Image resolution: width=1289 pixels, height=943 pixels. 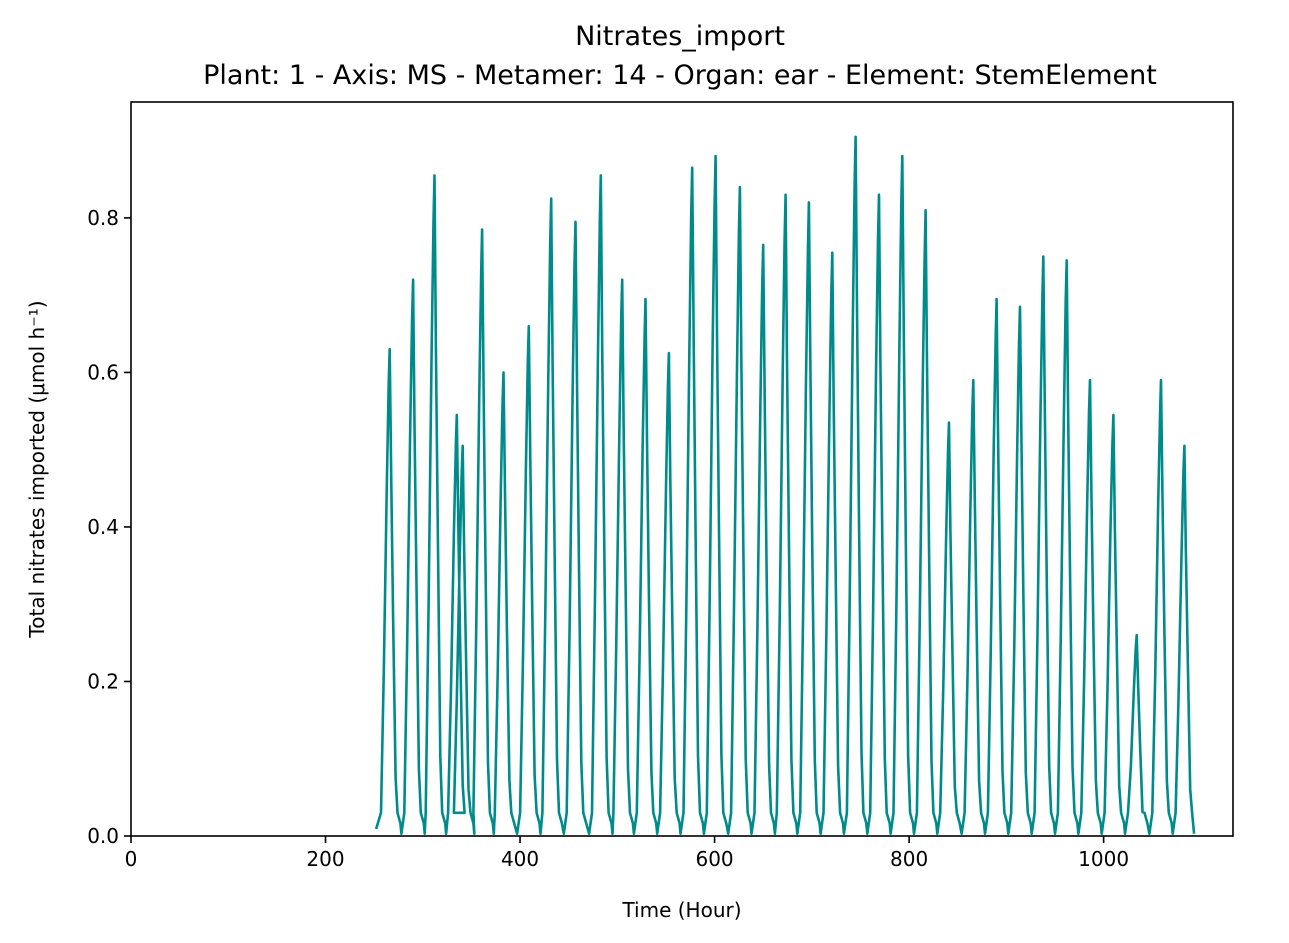 What do you see at coordinates (103, 372) in the screenshot?
I see `y-tick-label: 0.6` at bounding box center [103, 372].